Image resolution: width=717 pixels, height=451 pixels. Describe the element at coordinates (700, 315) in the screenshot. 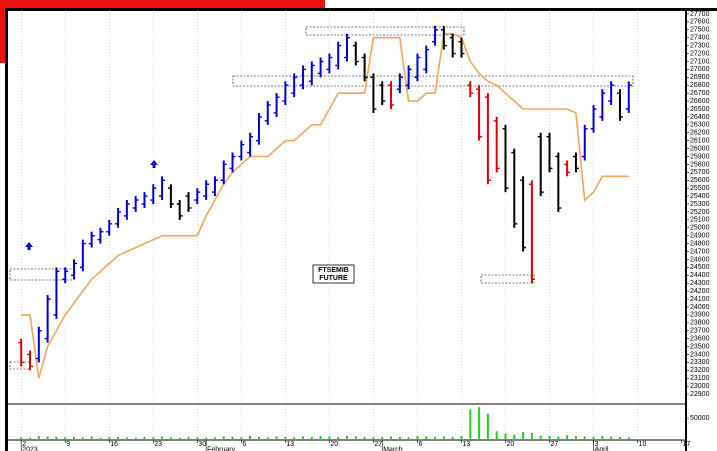

I see `y-tick-label: 23900` at that location.